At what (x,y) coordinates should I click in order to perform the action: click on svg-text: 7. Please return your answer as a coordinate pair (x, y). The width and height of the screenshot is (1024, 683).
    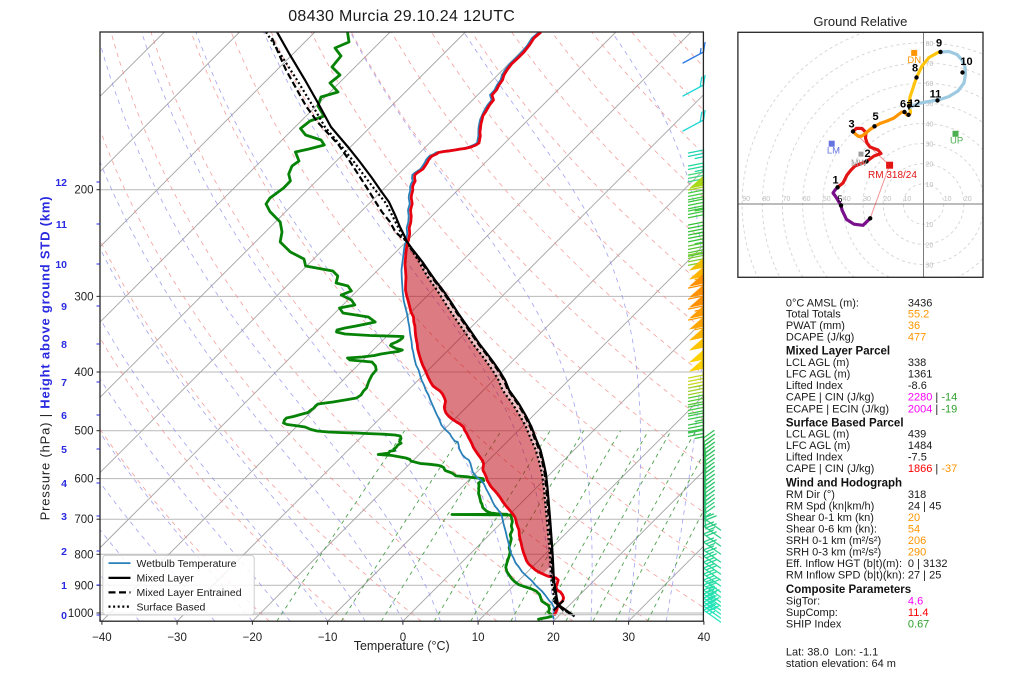
    Looking at the image, I should click on (64, 383).